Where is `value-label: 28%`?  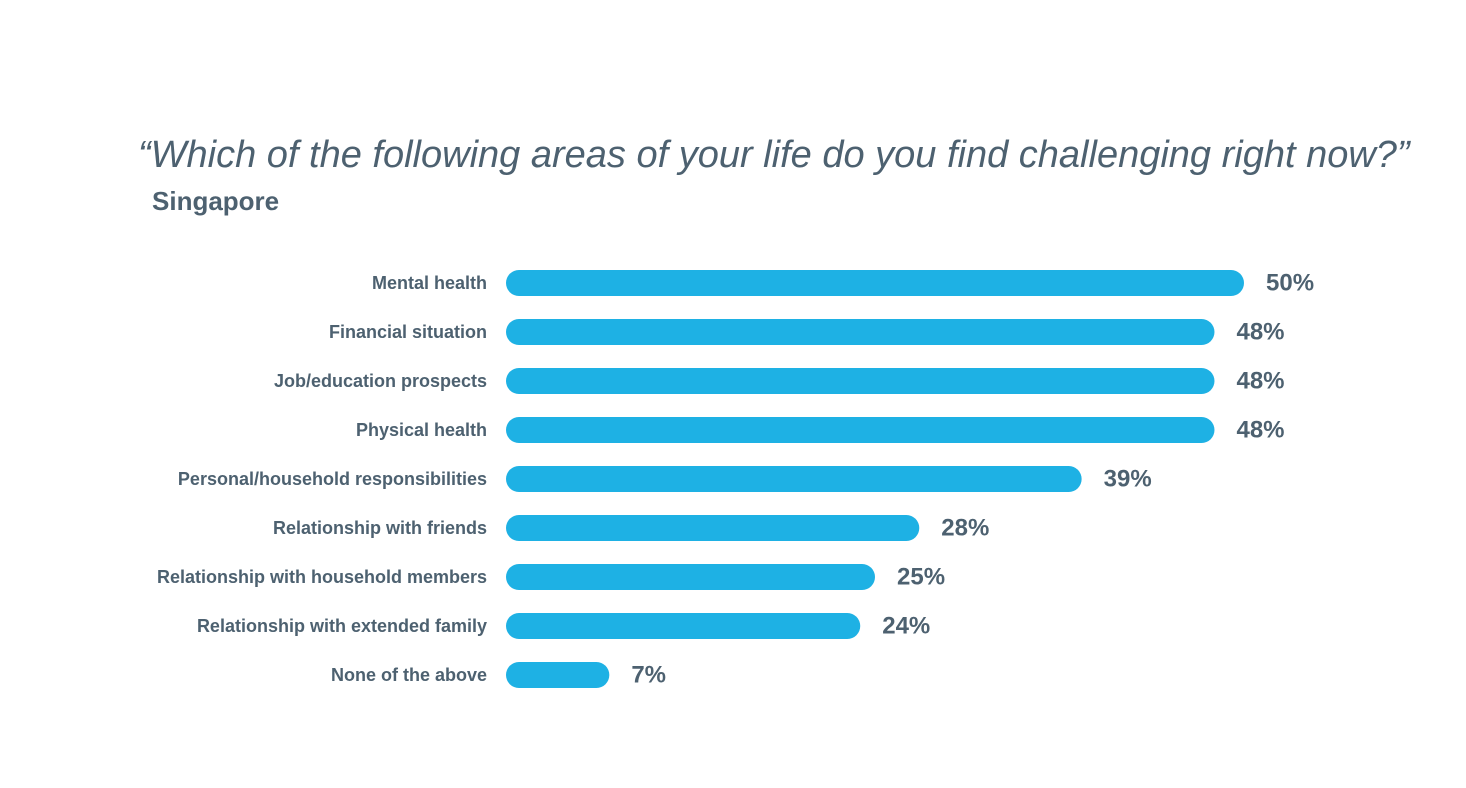
value-label: 28% is located at coordinates (965, 528).